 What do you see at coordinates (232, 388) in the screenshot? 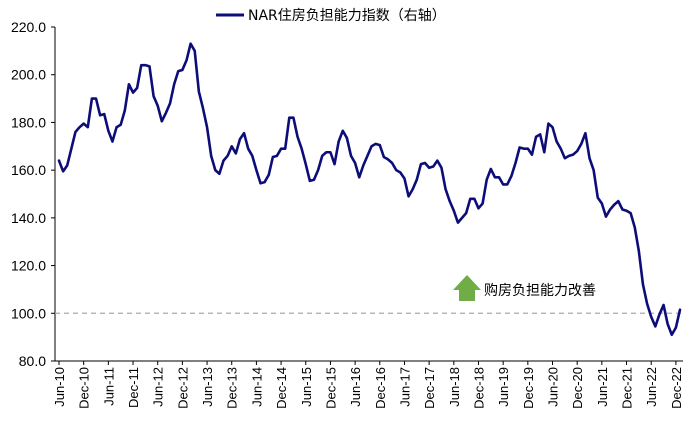
I see `x-tick-label: Dec-13` at bounding box center [232, 388].